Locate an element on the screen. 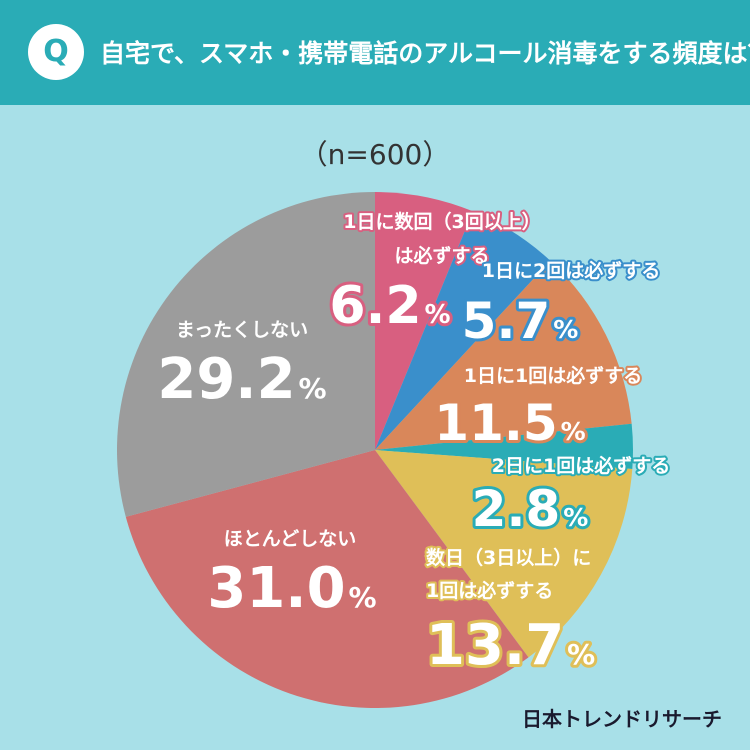 The height and width of the screenshot is (750, 750). slice-value: 29.2% is located at coordinates (241, 379).